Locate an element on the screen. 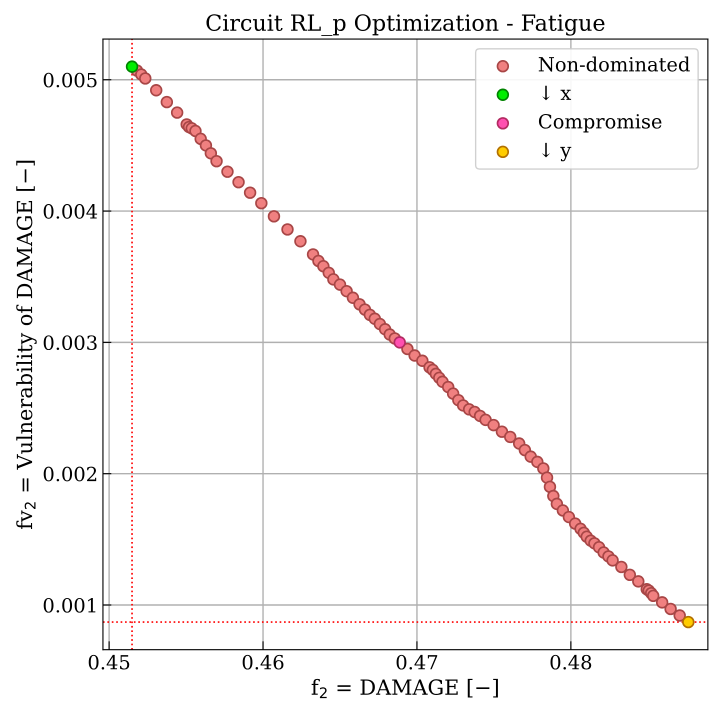  legend-label: Non-dominated is located at coordinates (614, 64).